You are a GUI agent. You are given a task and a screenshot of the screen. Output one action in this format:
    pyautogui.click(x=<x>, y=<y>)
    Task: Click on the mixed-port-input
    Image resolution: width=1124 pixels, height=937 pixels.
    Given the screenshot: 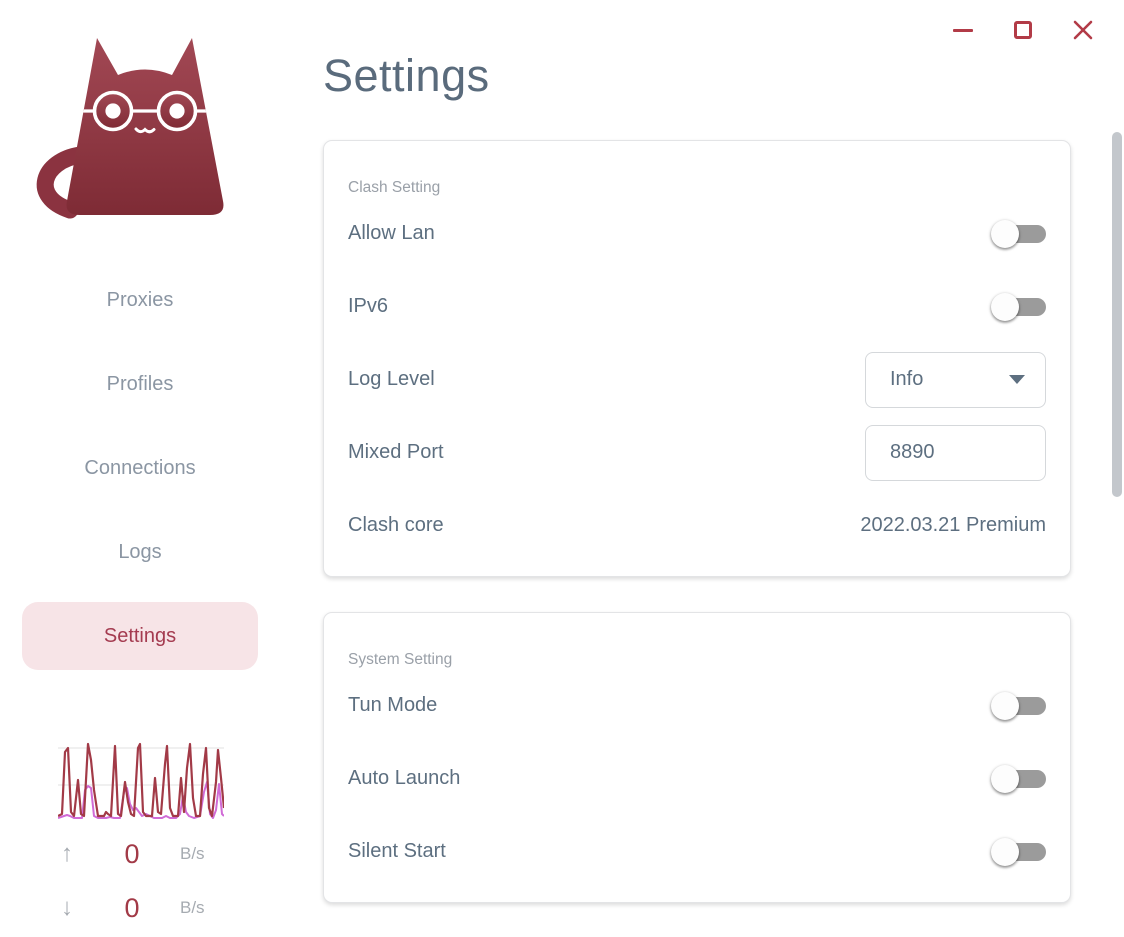 What is the action you would take?
    pyautogui.click(x=955, y=452)
    